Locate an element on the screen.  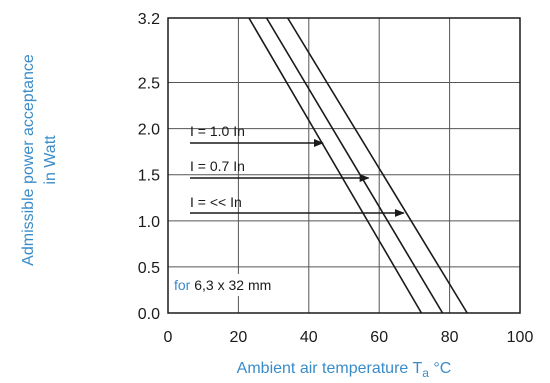
y-tick-label: 2.0 is located at coordinates (149, 130).